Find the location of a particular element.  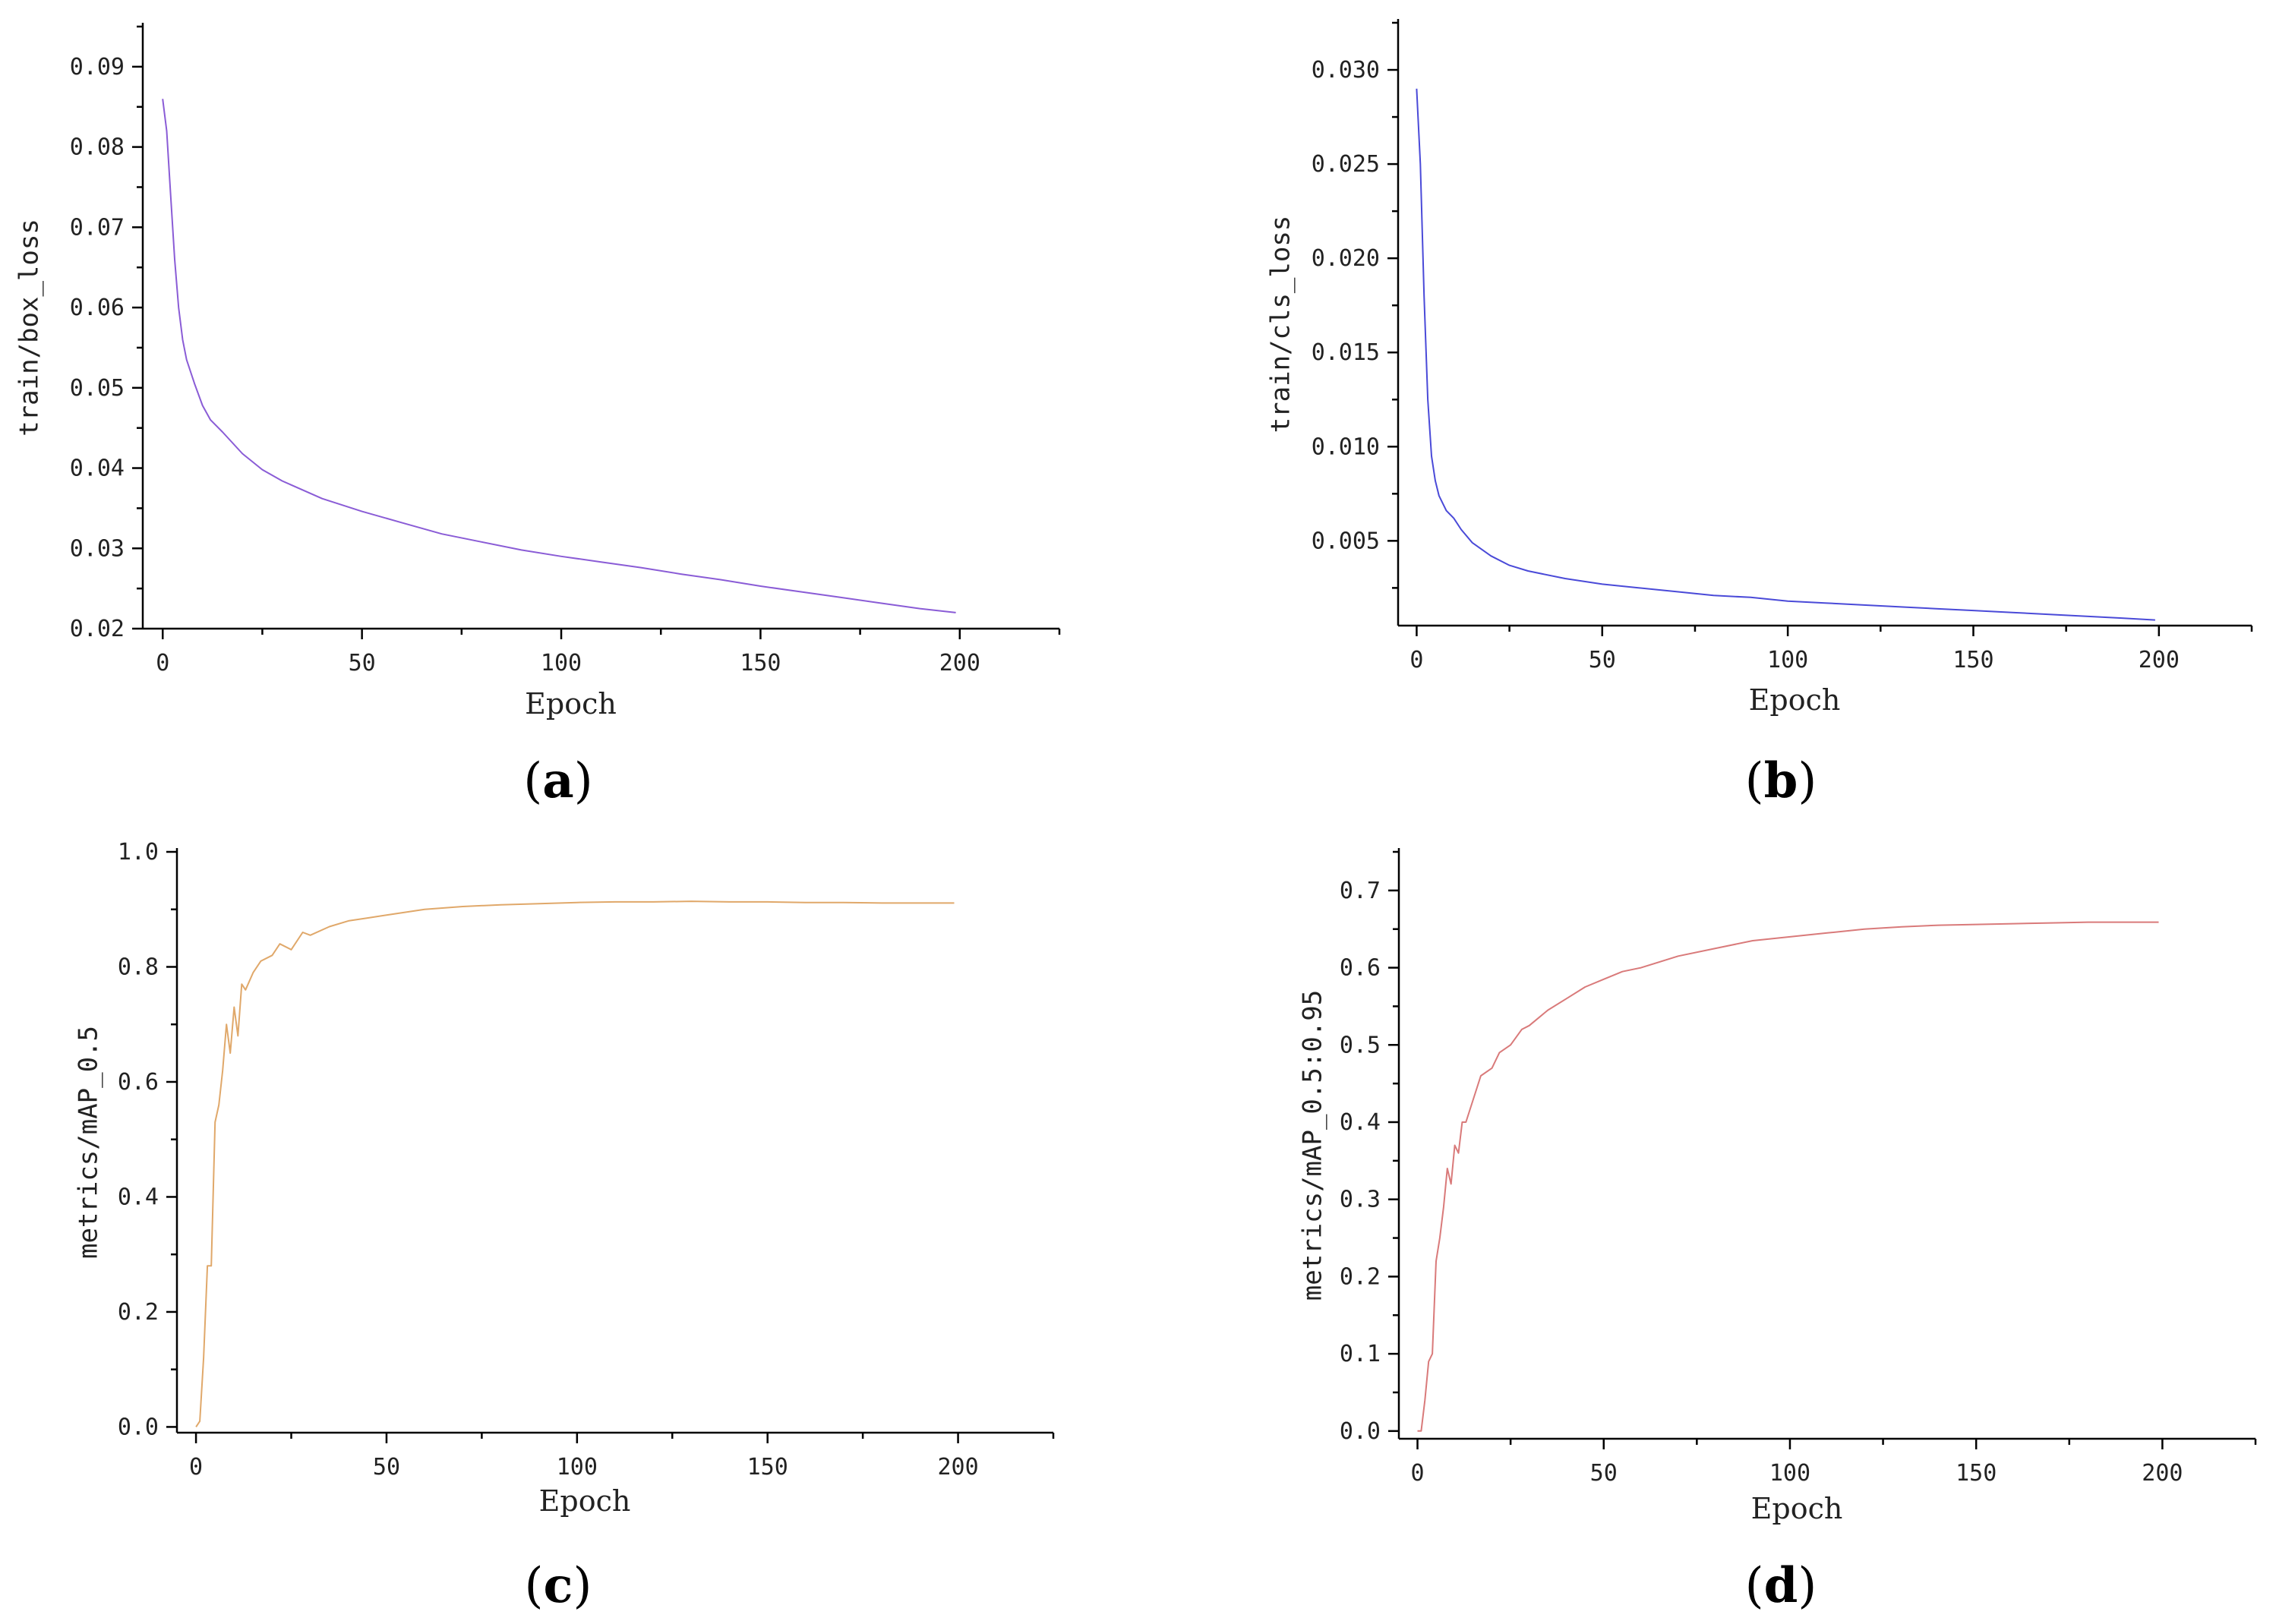

y-tick-label: 0.3 is located at coordinates (1360, 1200).